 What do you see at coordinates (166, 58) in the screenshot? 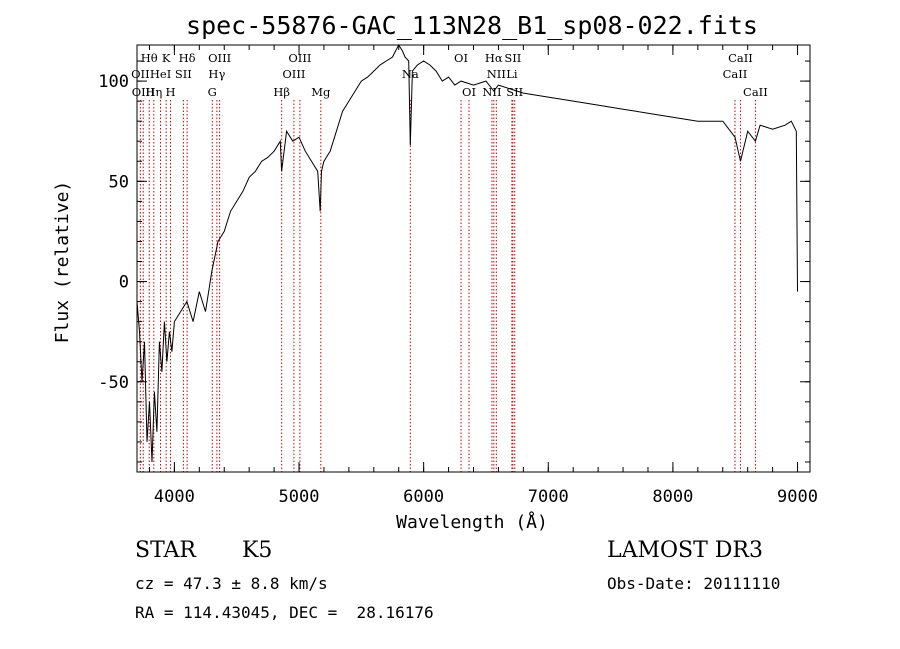
I see `line-label: K` at bounding box center [166, 58].